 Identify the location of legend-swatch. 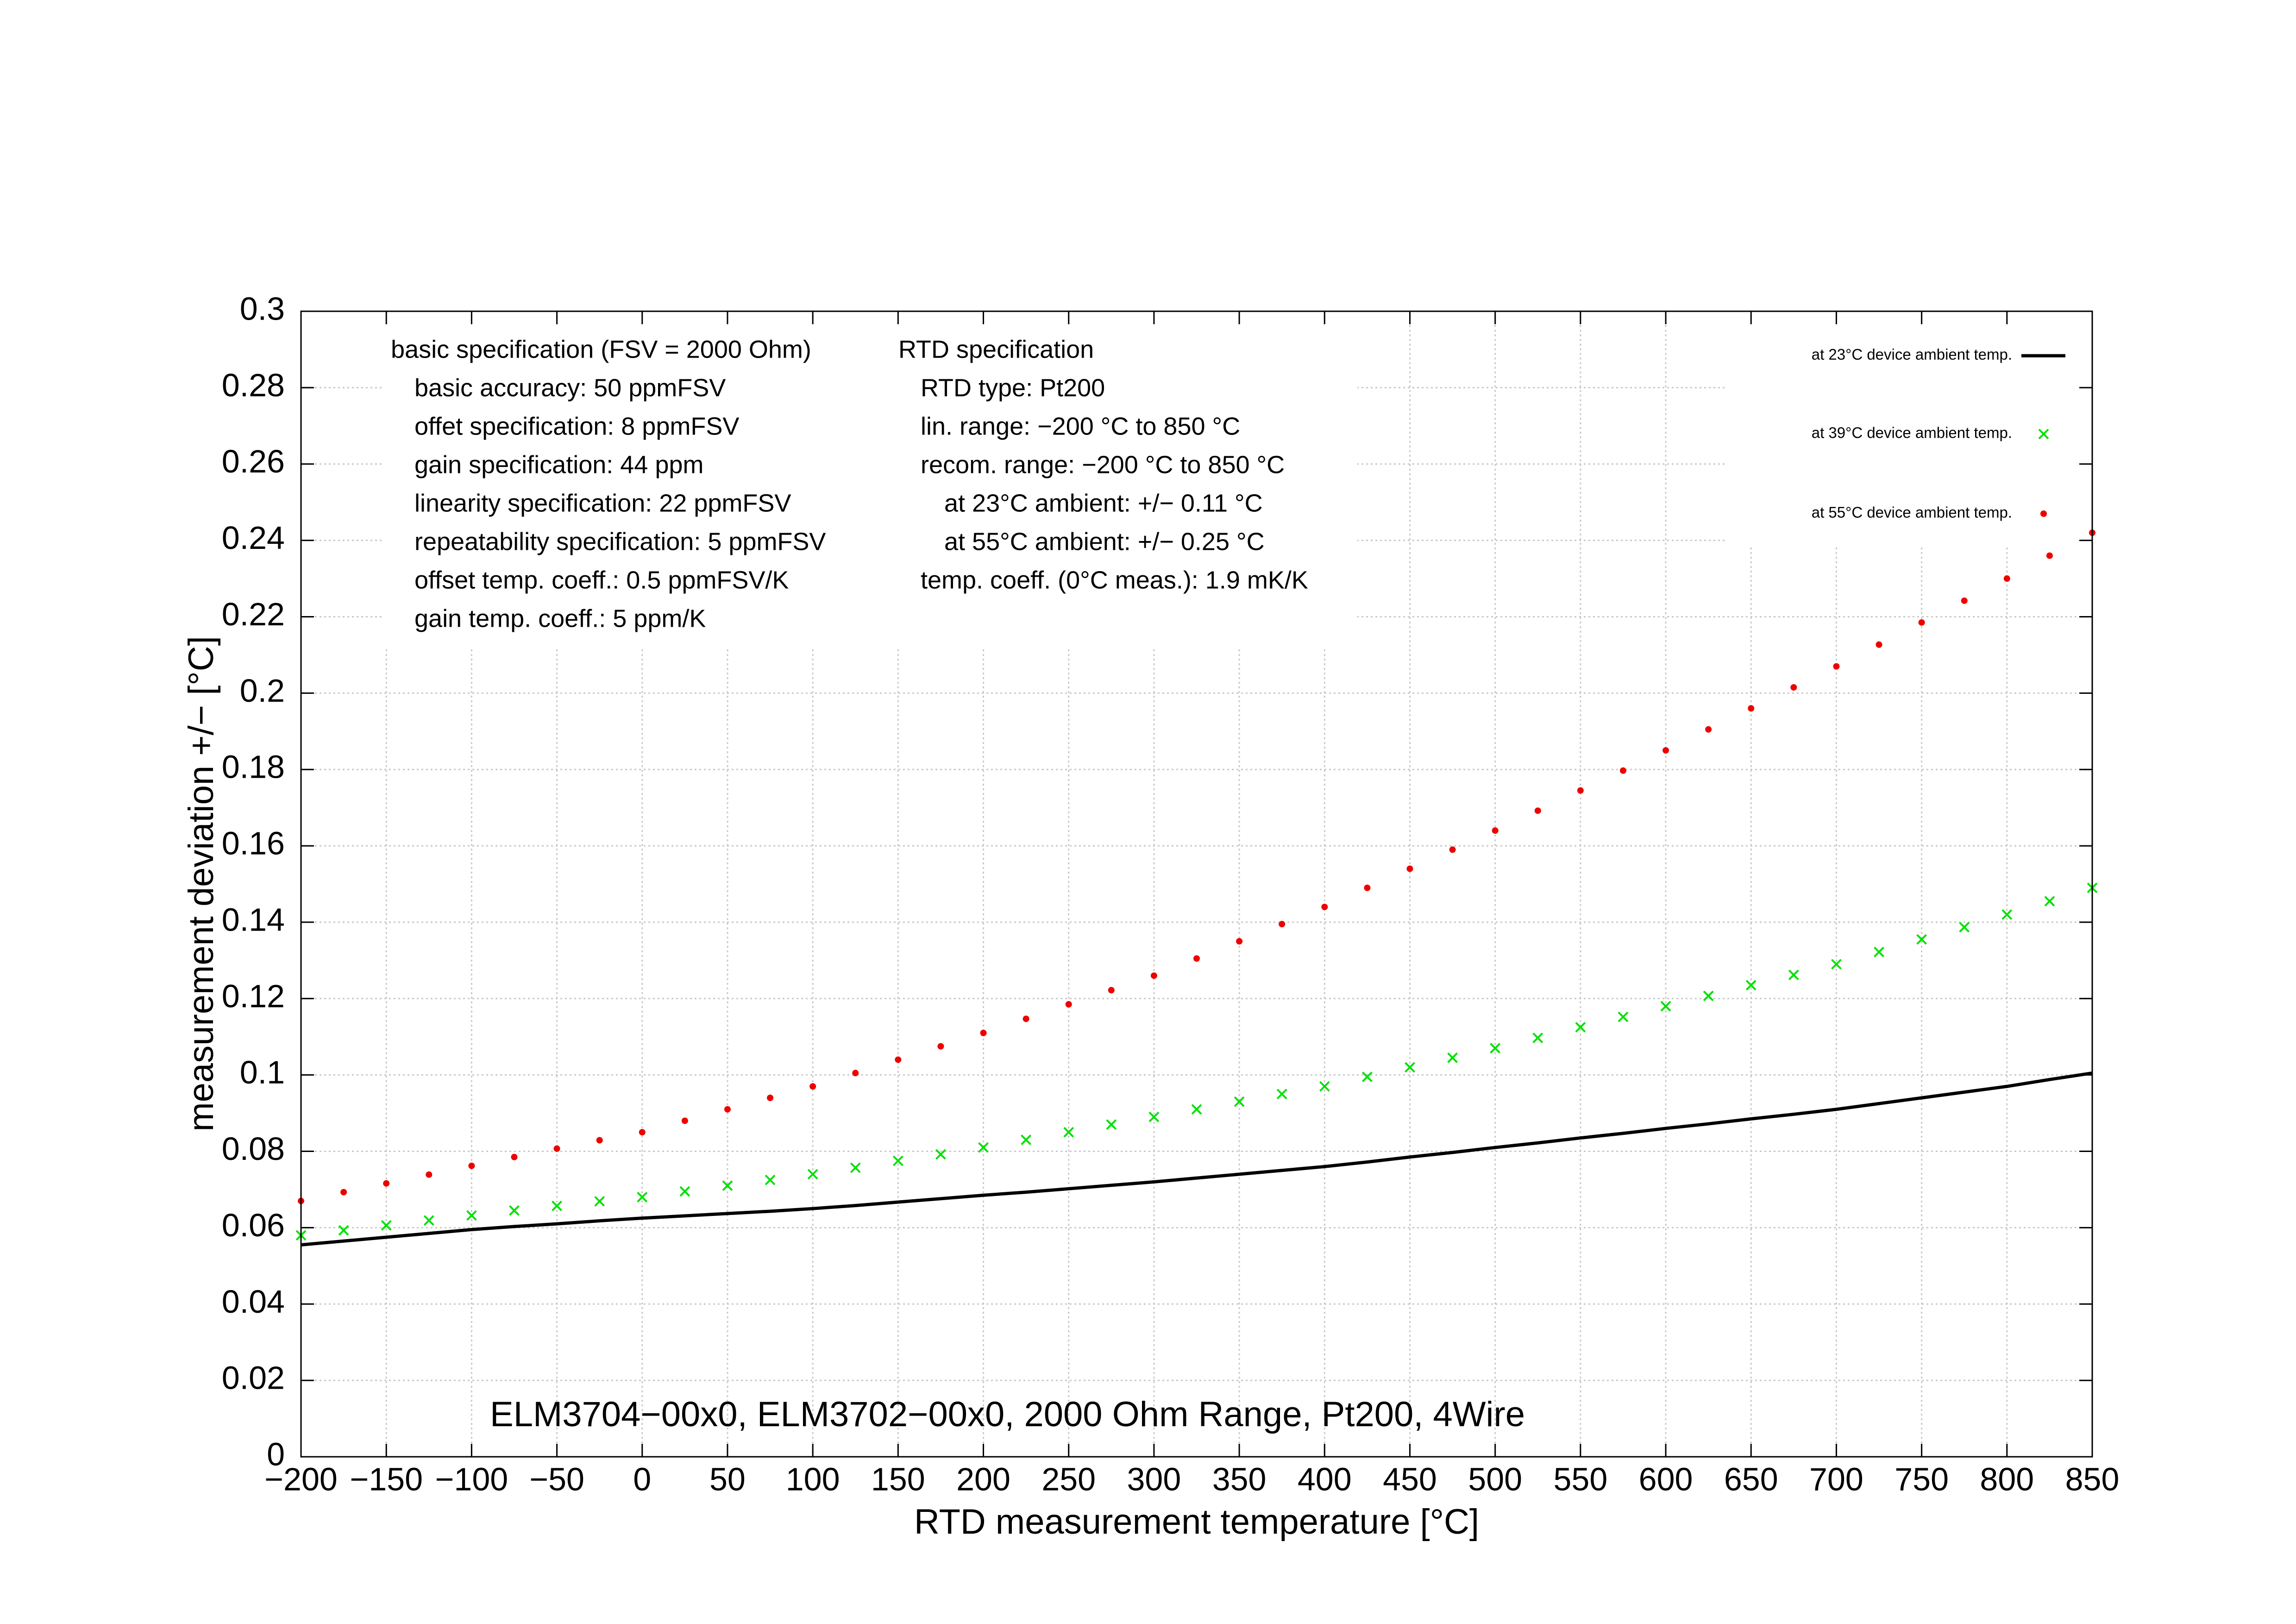
(2043, 513).